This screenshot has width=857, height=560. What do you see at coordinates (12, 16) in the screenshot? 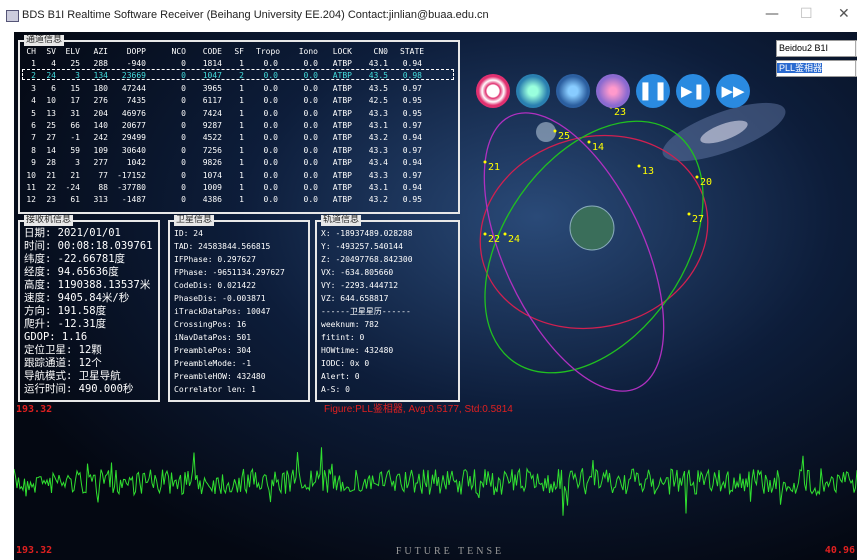
I see `app-icon` at bounding box center [12, 16].